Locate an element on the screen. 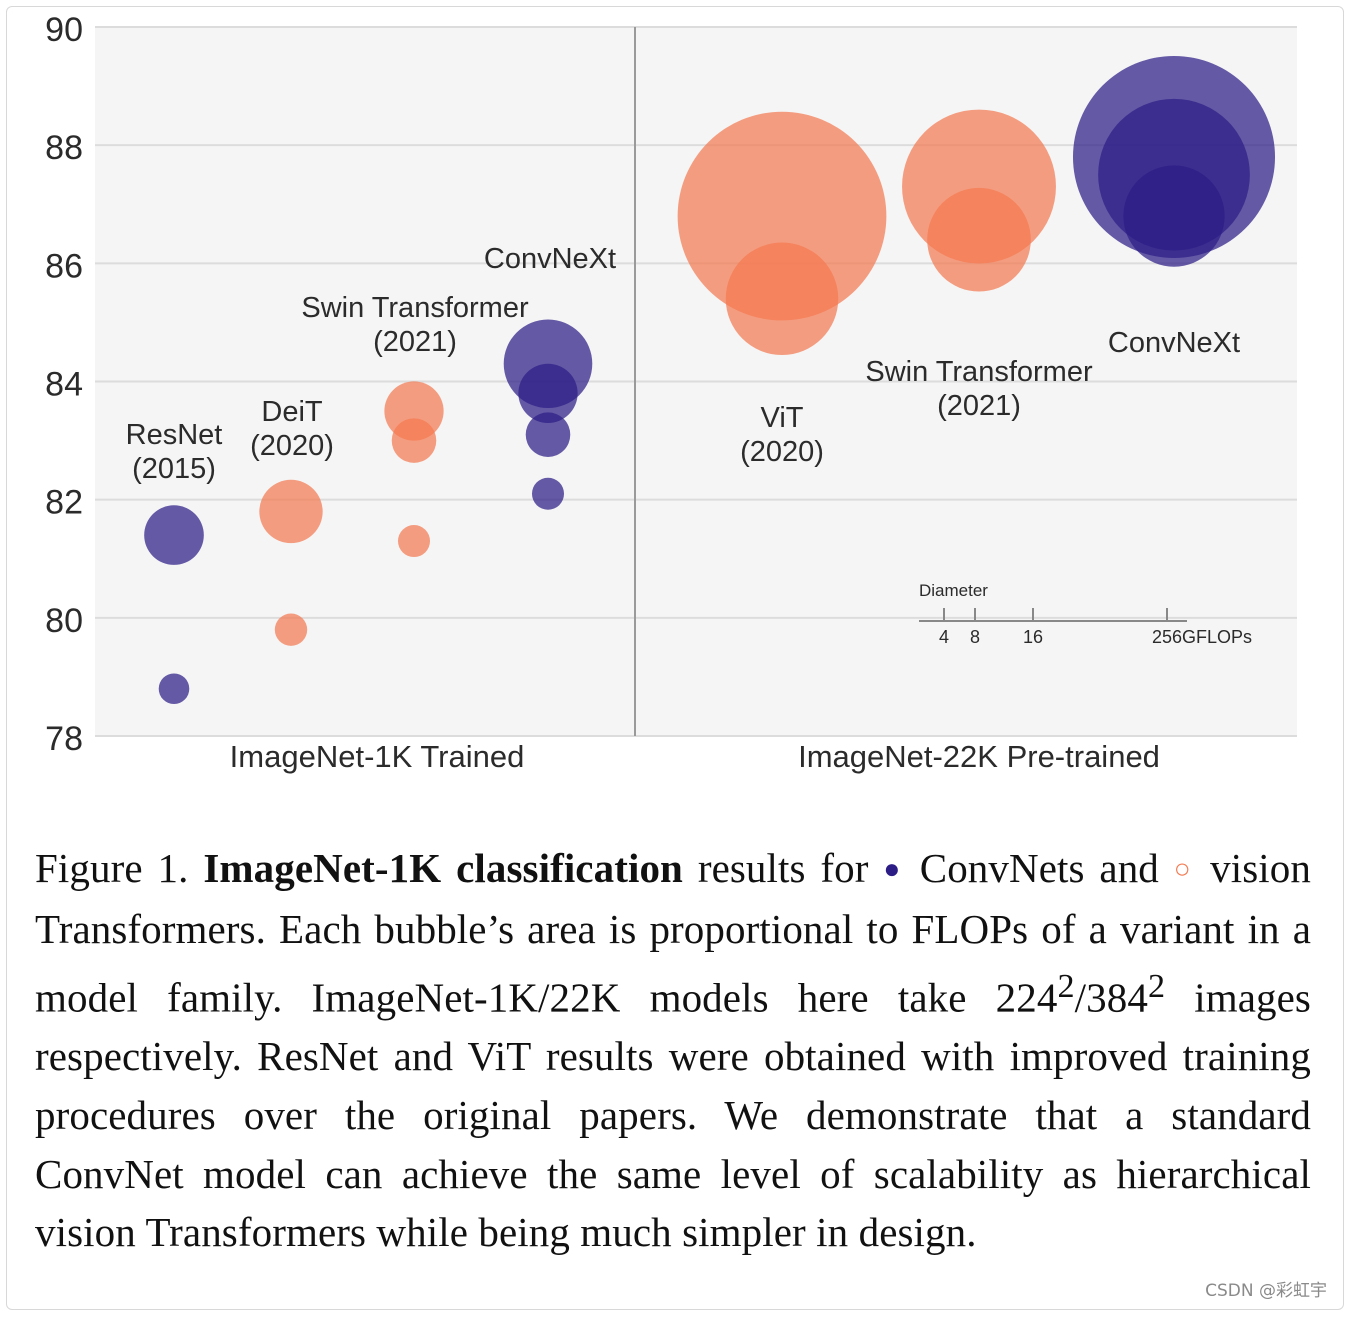  size-legend-title: Diameter is located at coordinates (953, 590).